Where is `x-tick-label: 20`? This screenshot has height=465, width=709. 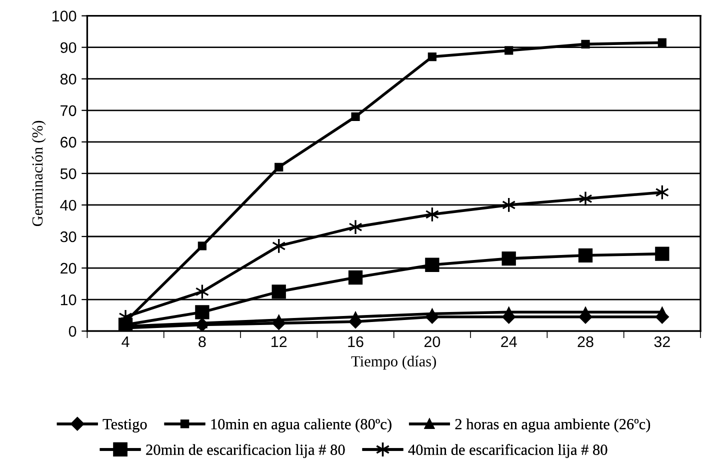
x-tick-label: 20 is located at coordinates (432, 342).